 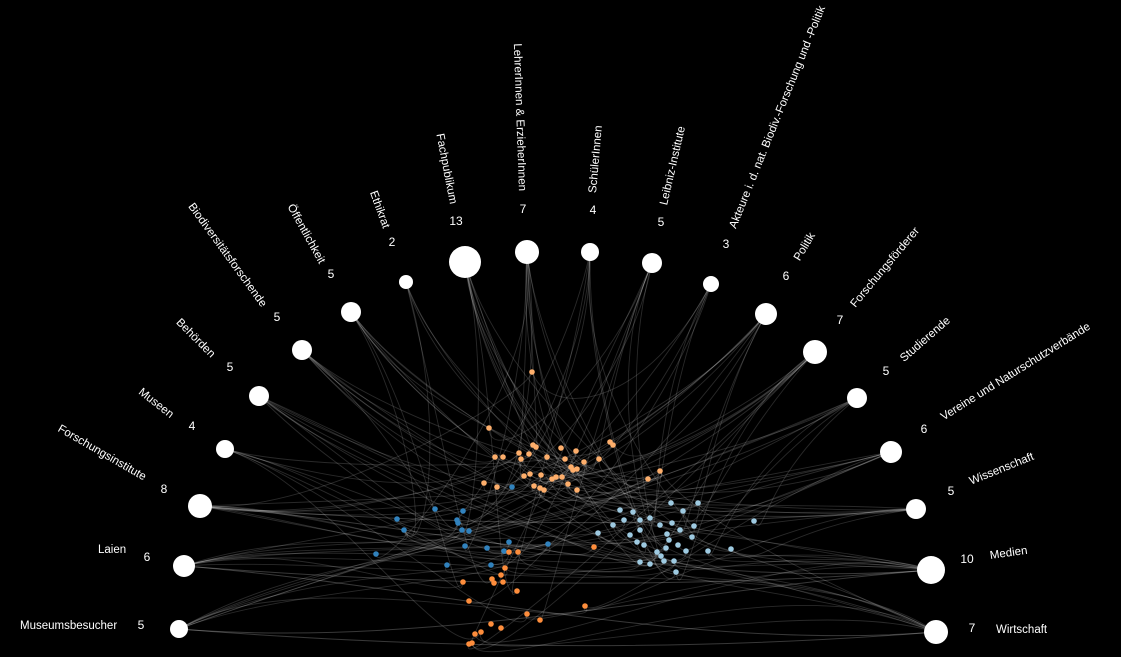 What do you see at coordinates (967, 559) in the screenshot?
I see `group-count-18: 10` at bounding box center [967, 559].